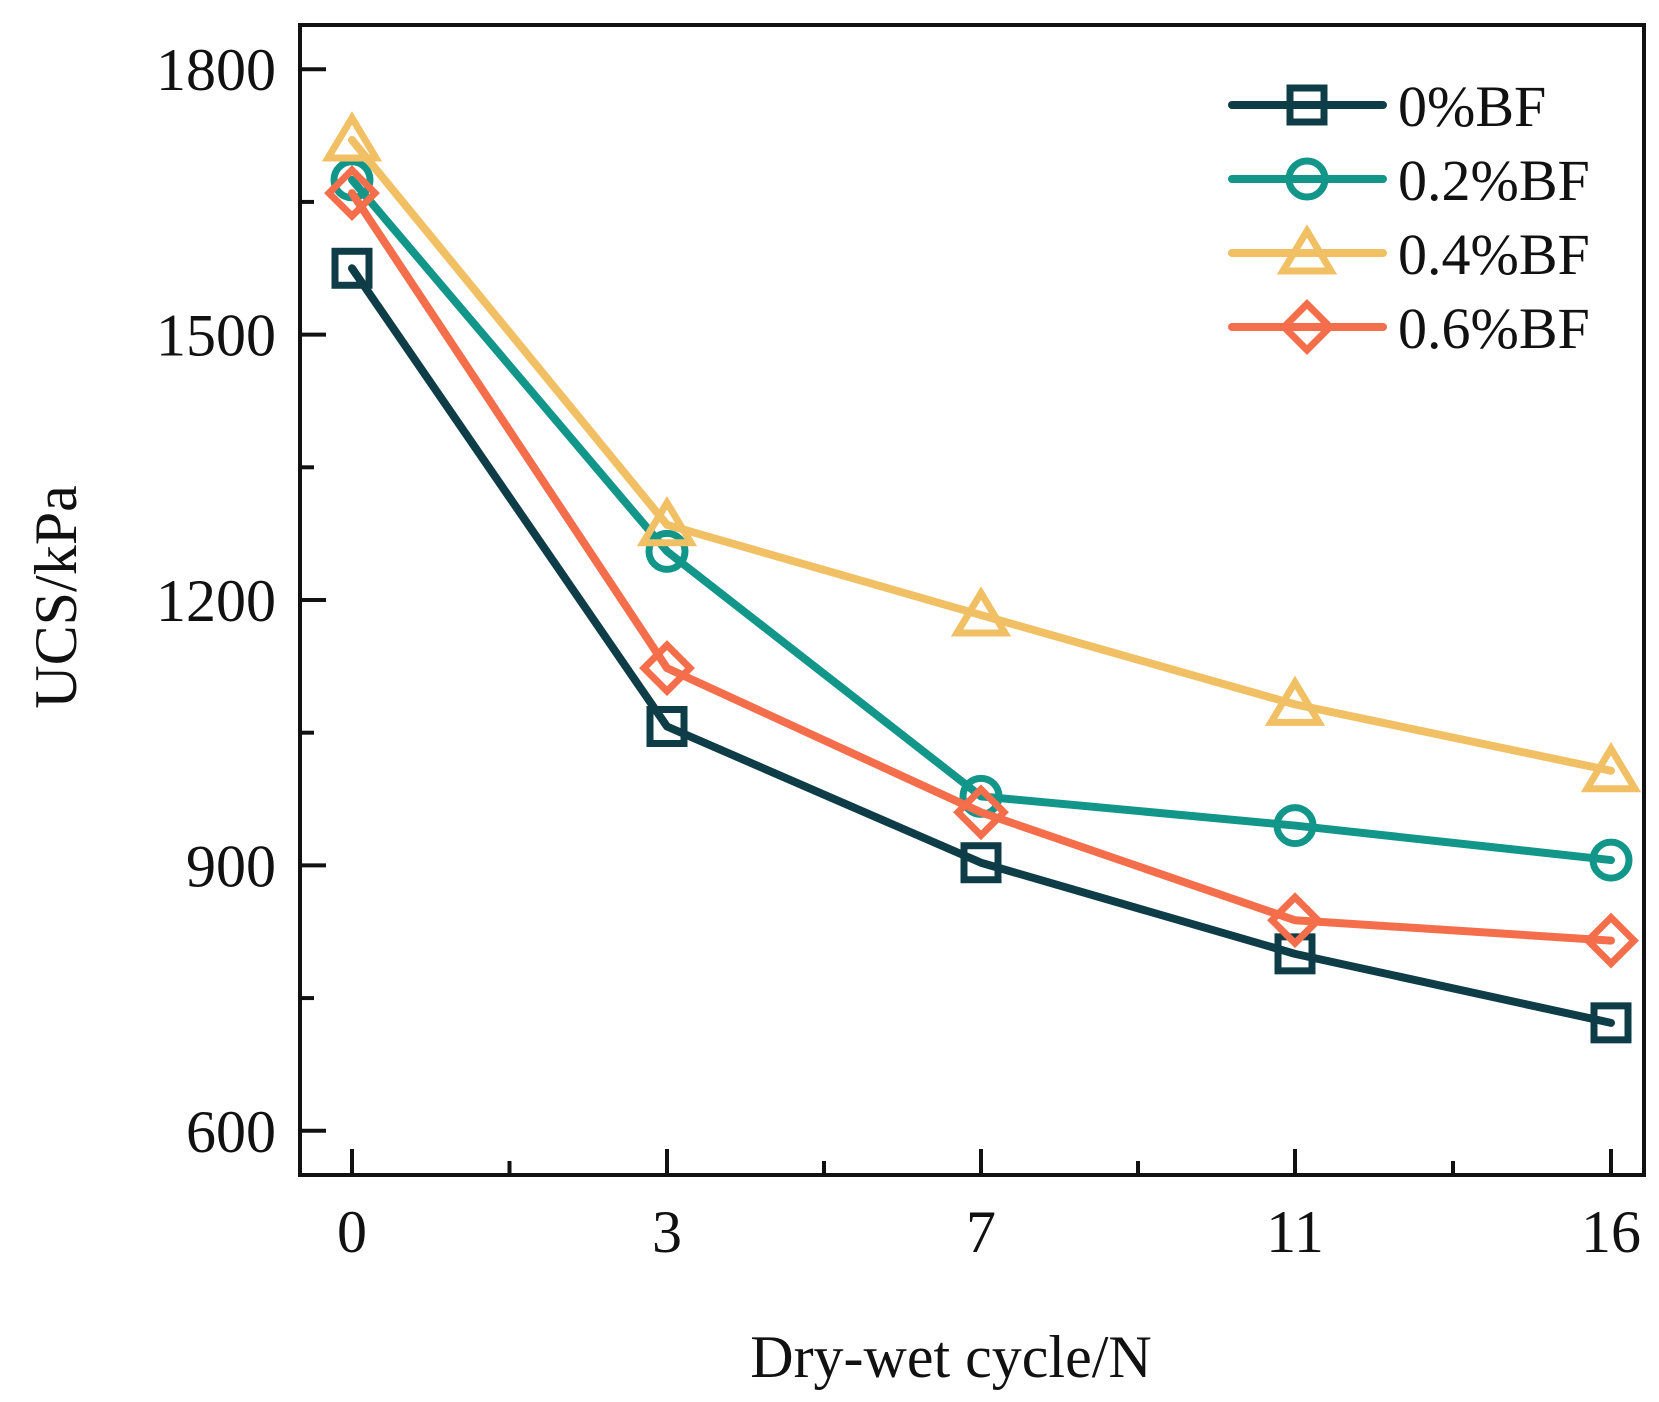 Image resolution: width=1659 pixels, height=1402 pixels. What do you see at coordinates (231, 1132) in the screenshot?
I see `y-tick-label: 600` at bounding box center [231, 1132].